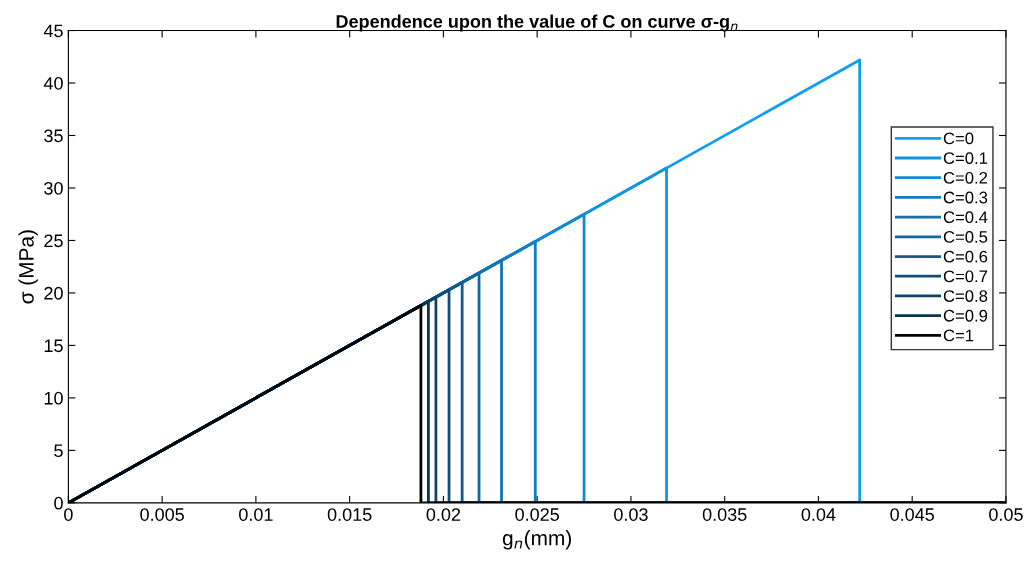 The width and height of the screenshot is (1036, 576). Describe the element at coordinates (256, 514) in the screenshot. I see `x-tick-label: 0.01` at that location.